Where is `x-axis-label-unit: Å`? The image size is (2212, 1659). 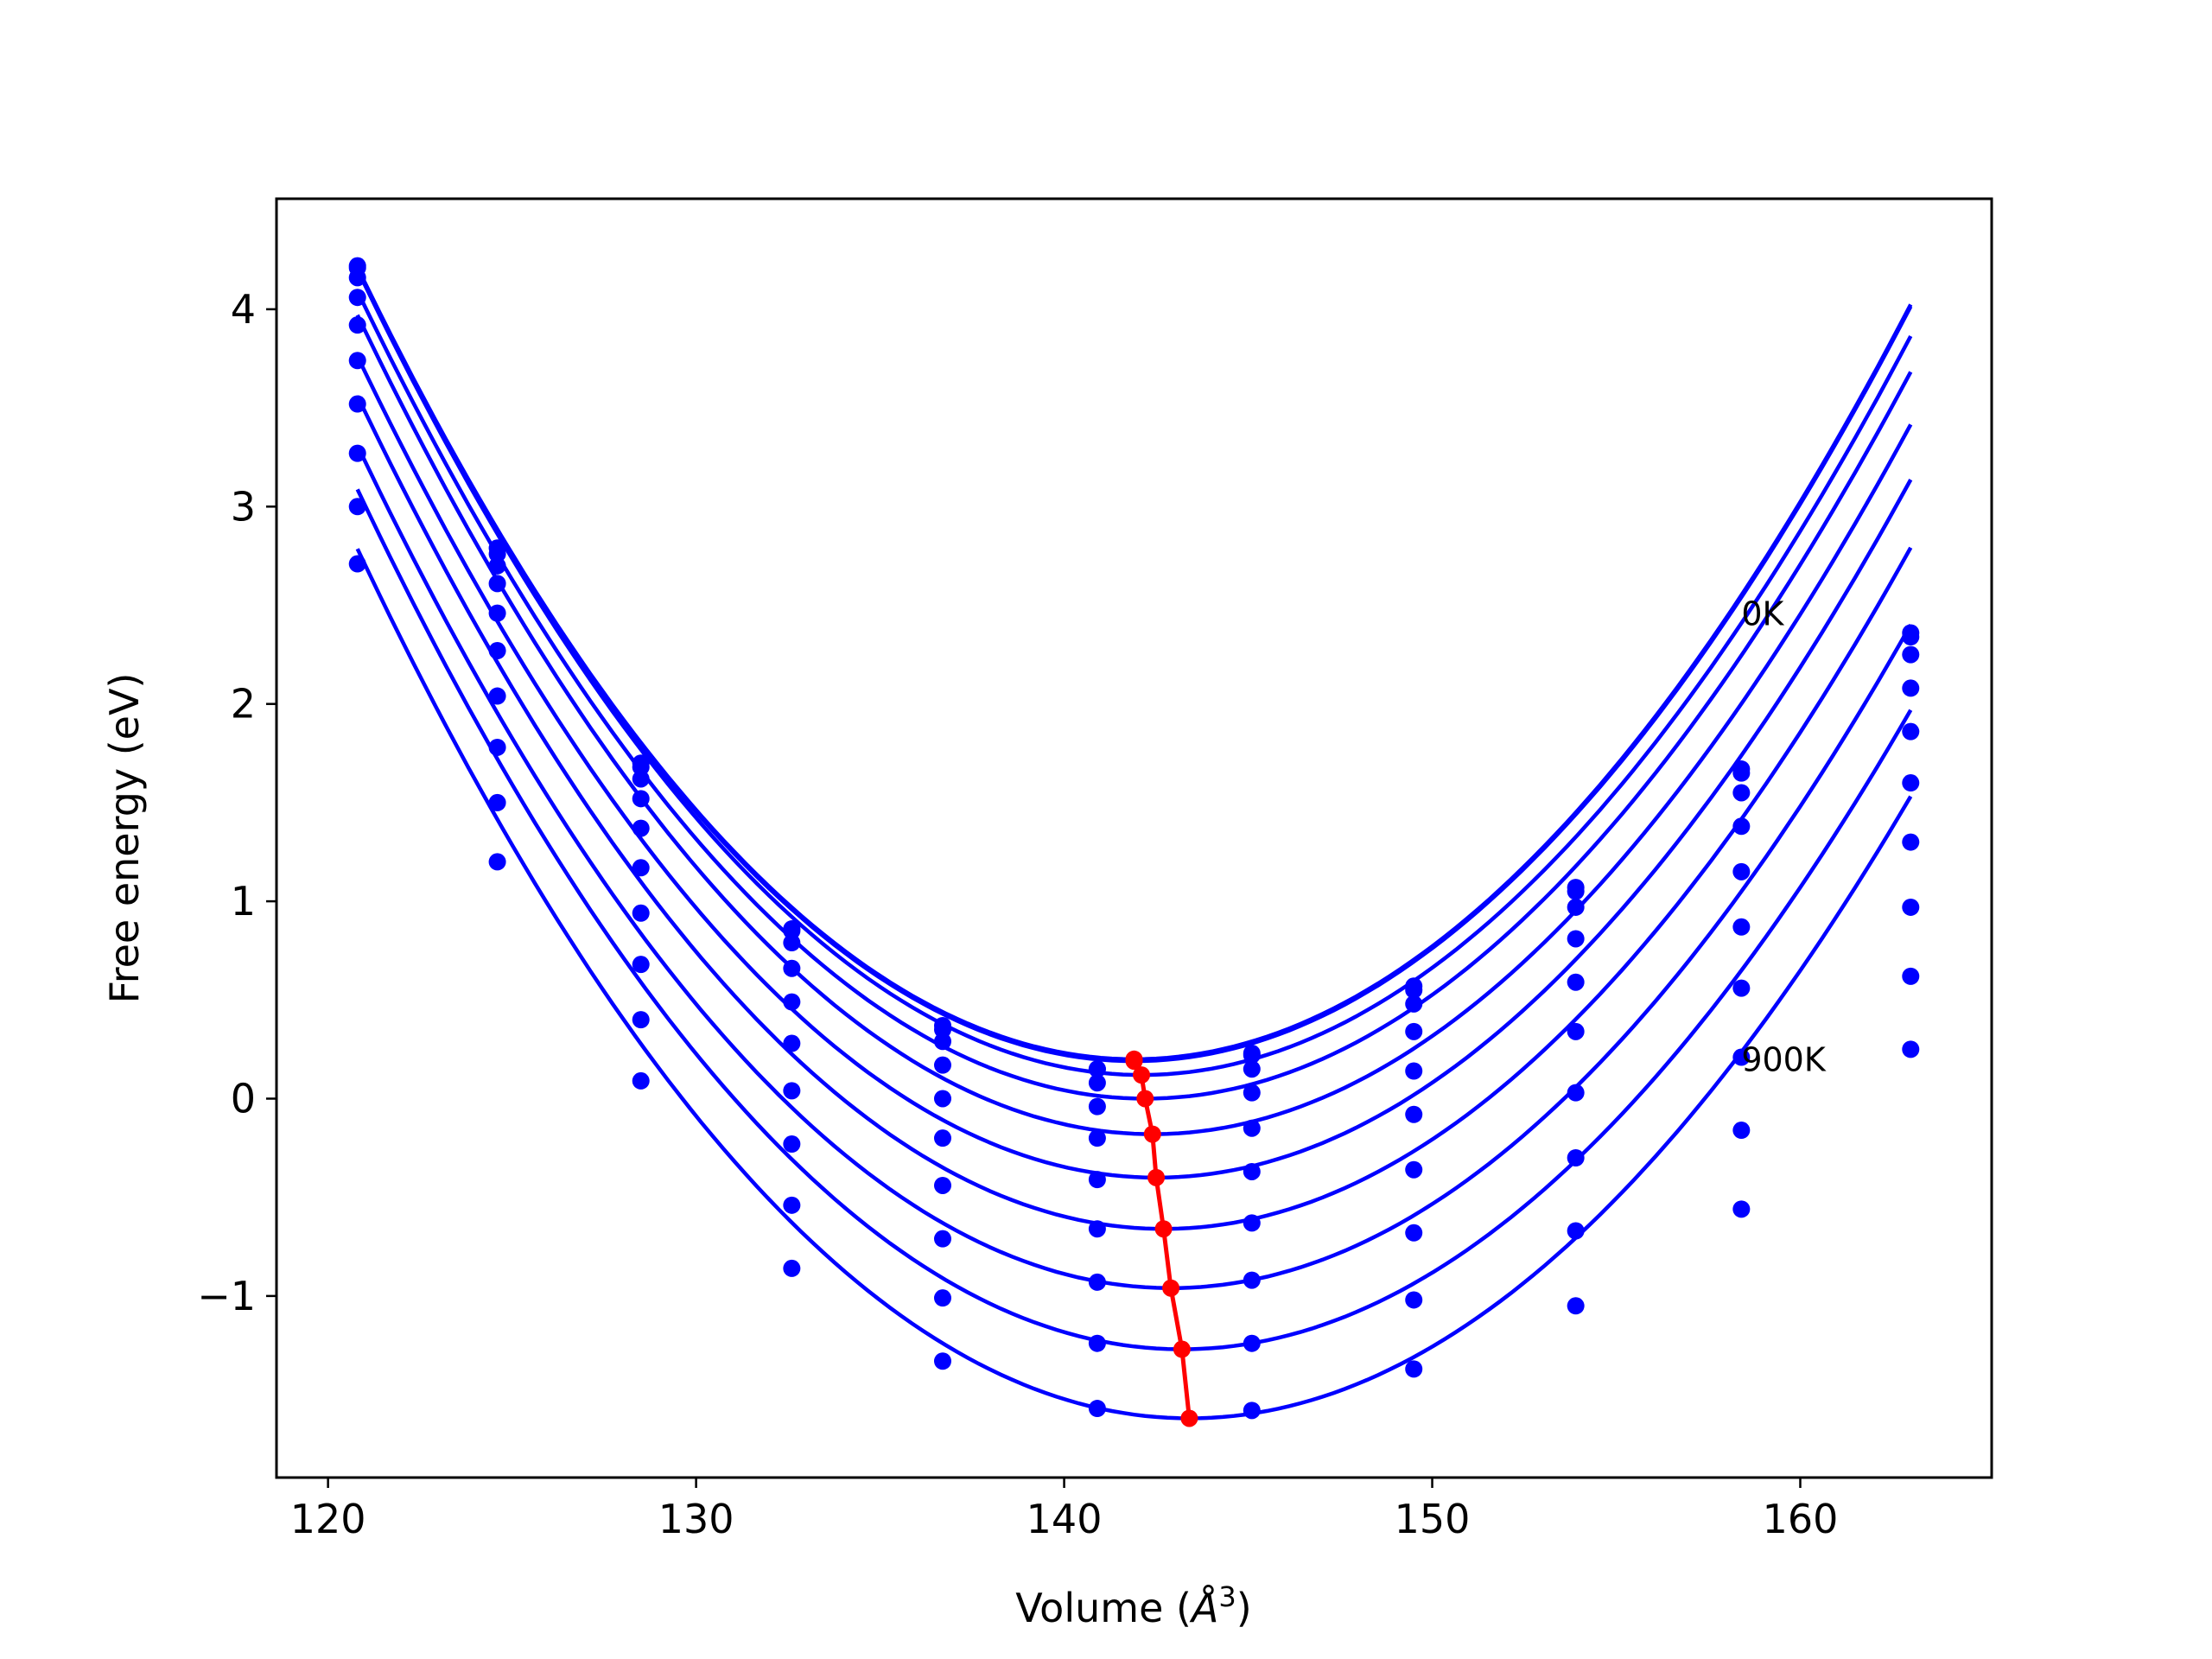 x-axis-label-unit: Å is located at coordinates (1203, 1608).